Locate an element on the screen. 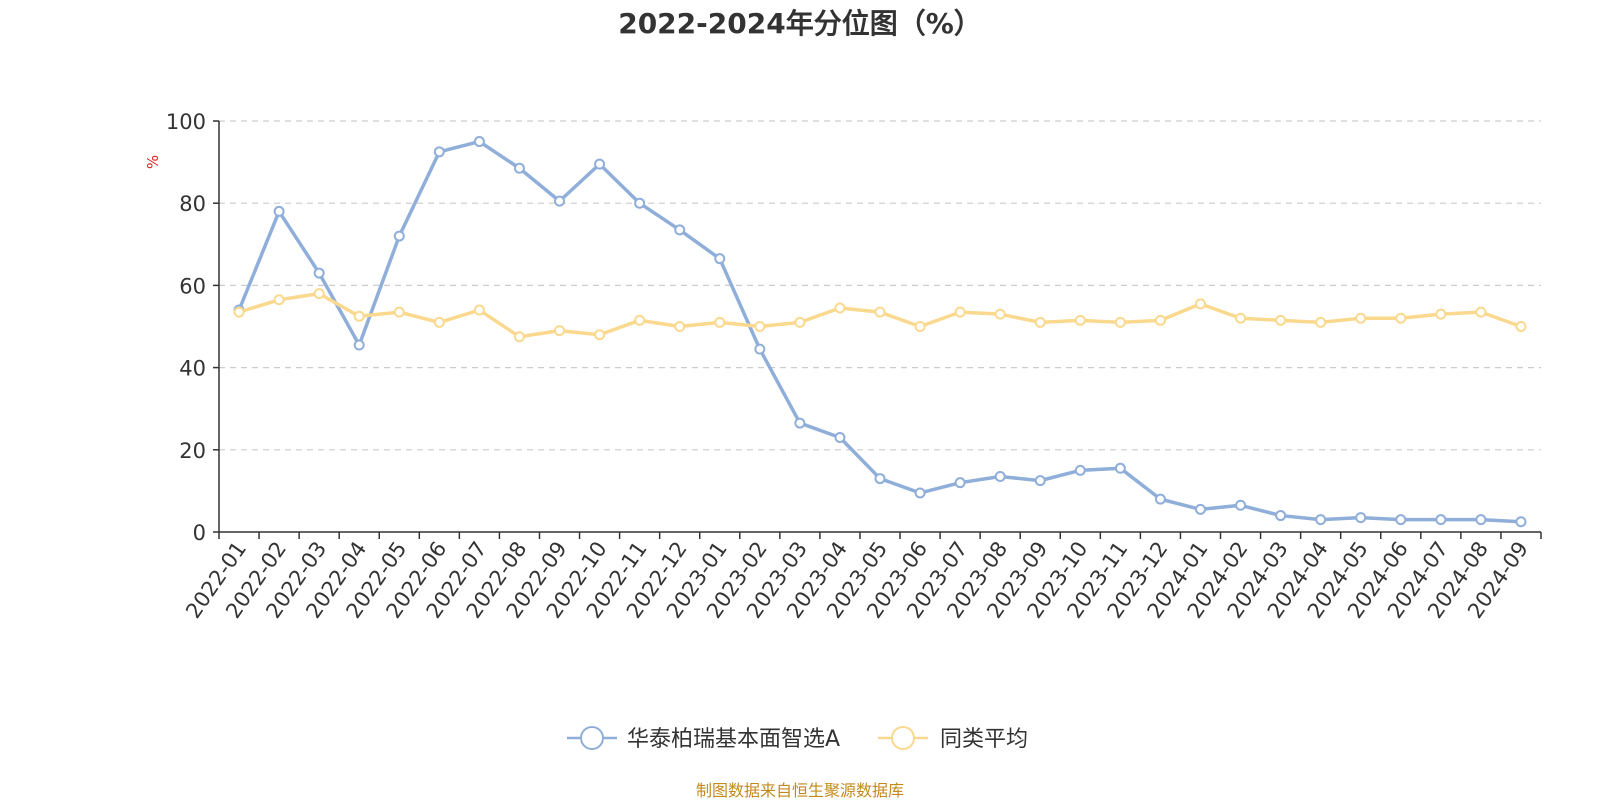 The width and height of the screenshot is (1600, 800). y-axis-unit: % is located at coordinates (153, 162).